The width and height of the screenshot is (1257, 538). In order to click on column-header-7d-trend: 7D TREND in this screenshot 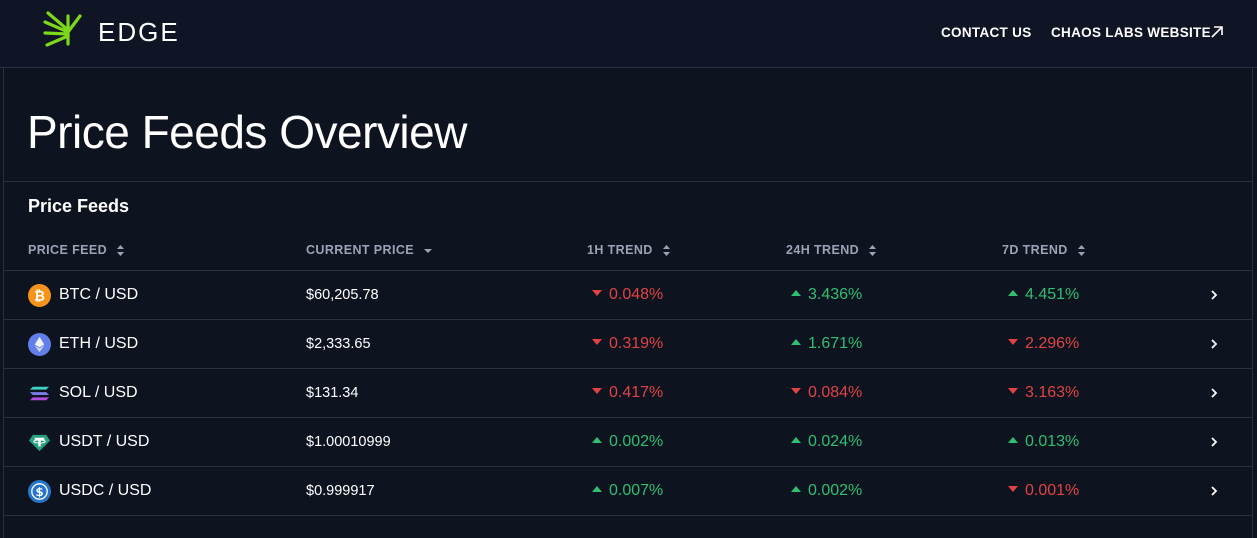, I will do `click(1043, 250)`.